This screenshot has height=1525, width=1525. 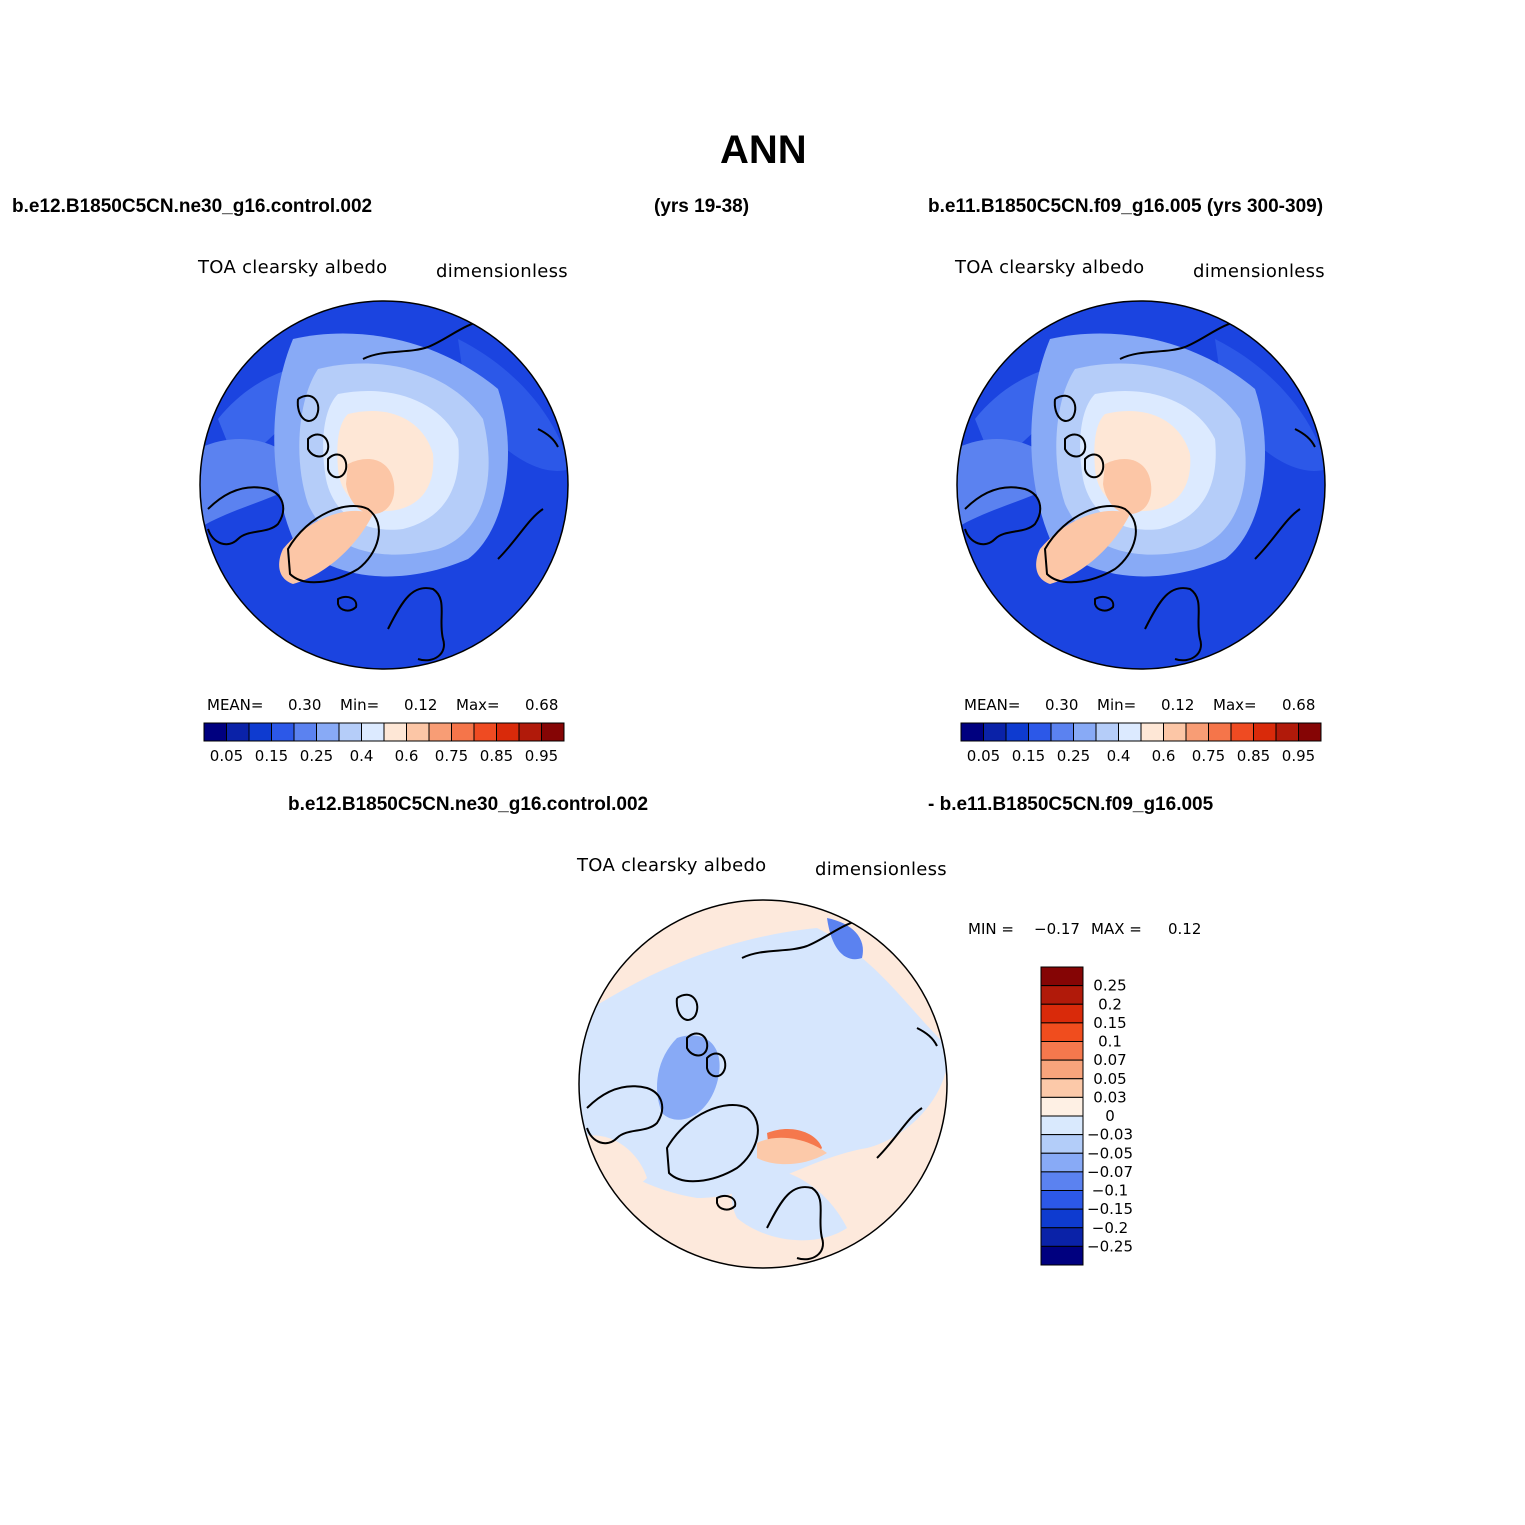 I want to click on panel1-min-label: Min=, so click(x=360, y=705).